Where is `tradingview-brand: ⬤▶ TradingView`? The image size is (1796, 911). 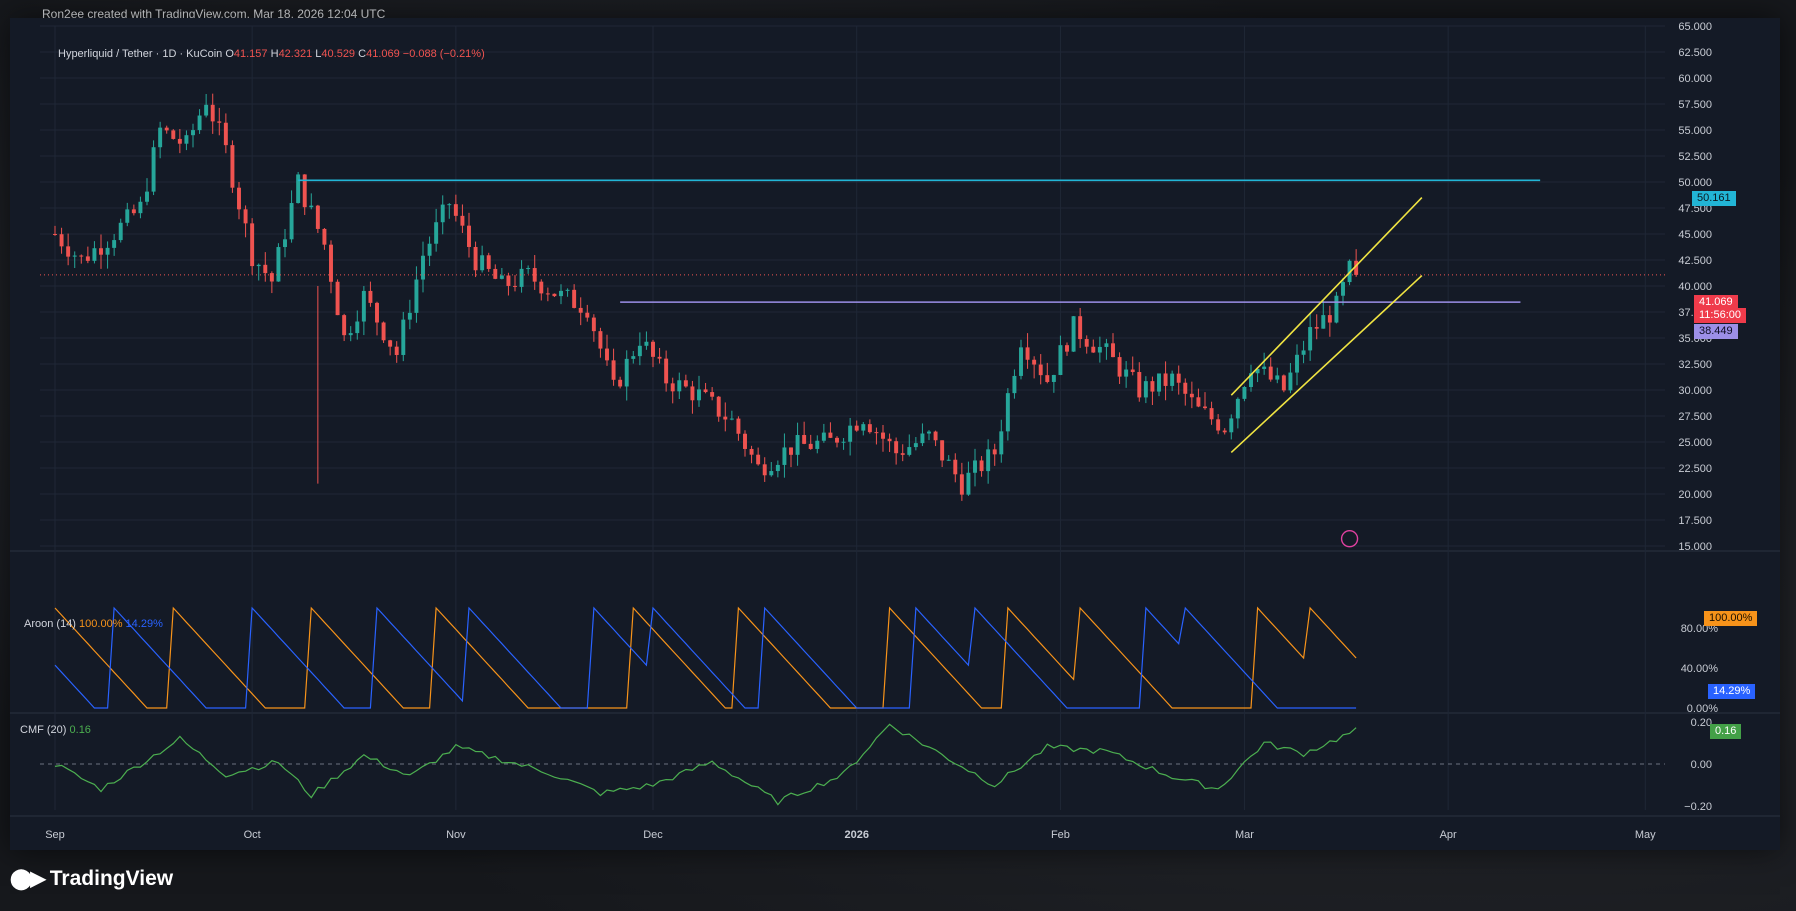 tradingview-brand: ⬤▶ TradingView is located at coordinates (91, 878).